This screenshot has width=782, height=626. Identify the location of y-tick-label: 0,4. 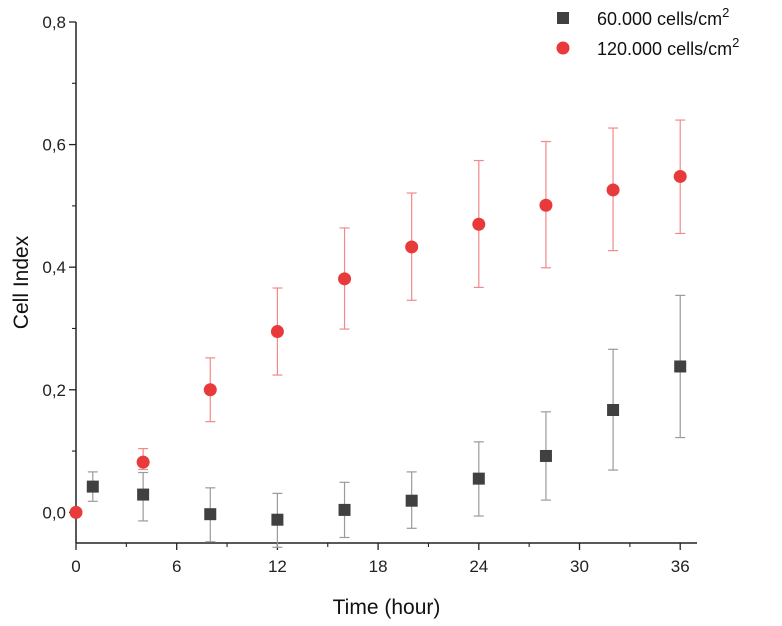
(54, 267).